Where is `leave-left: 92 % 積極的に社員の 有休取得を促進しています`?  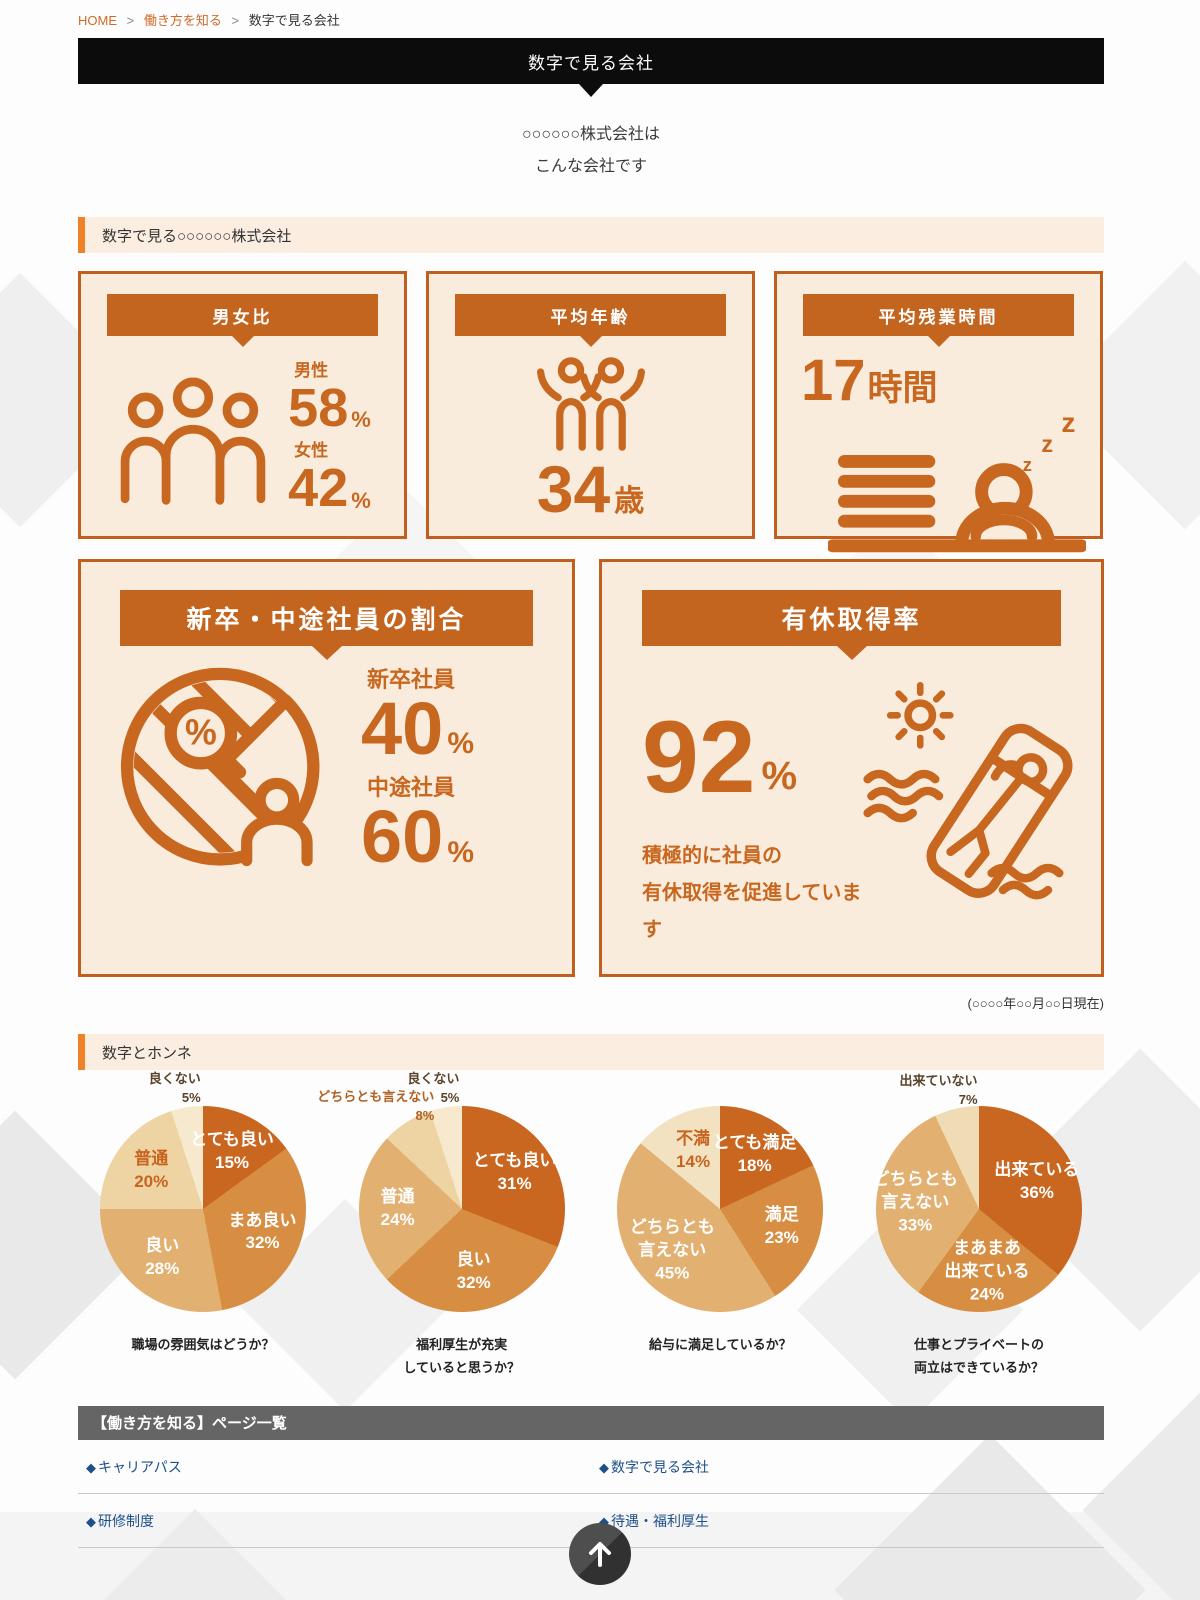
leave-left: 92 % 積極的に社員の 有休取得を促進しています is located at coordinates (752, 802).